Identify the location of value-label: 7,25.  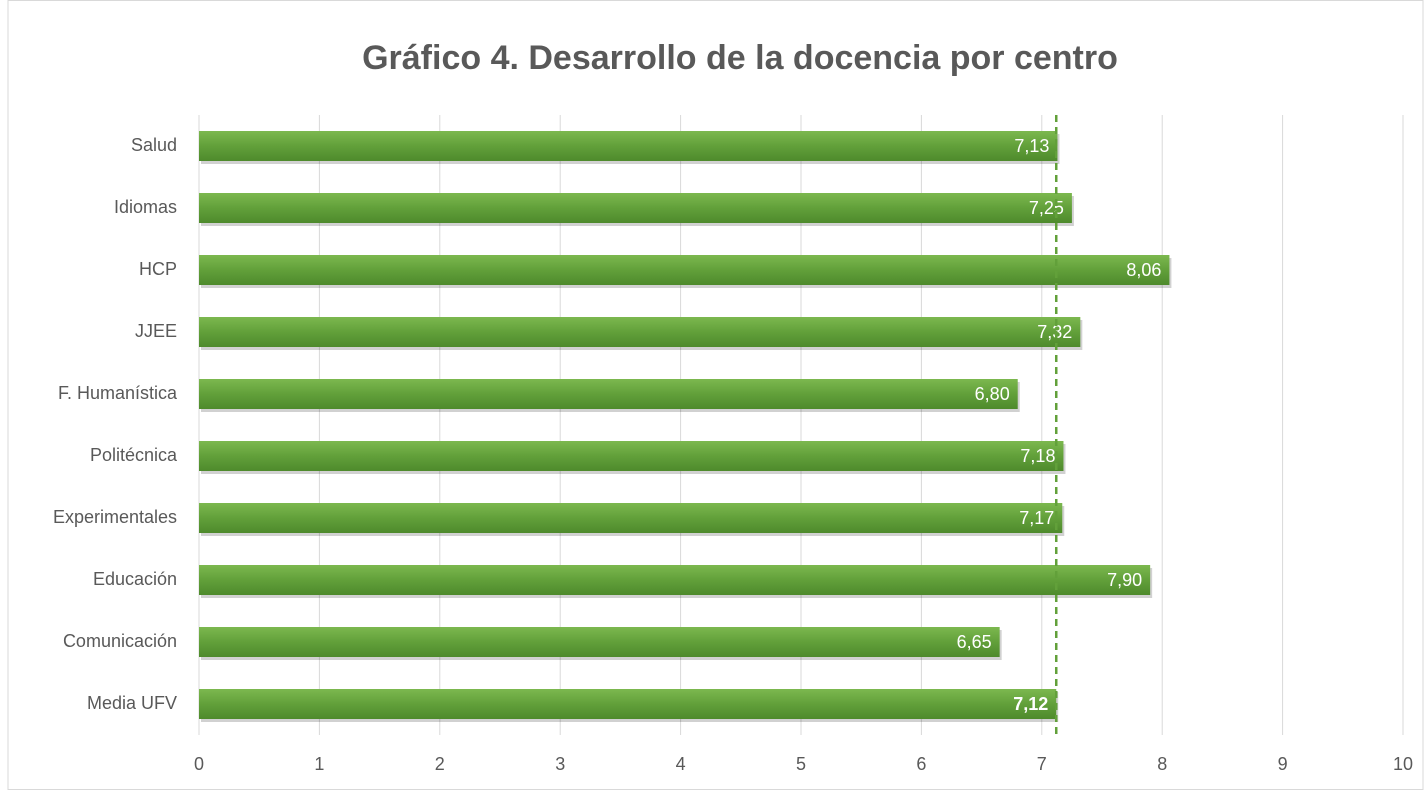
(1046, 208).